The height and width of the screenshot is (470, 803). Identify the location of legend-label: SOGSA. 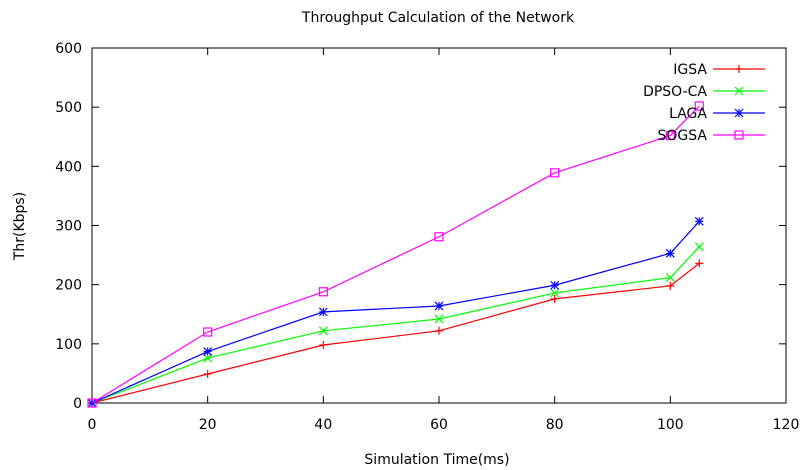
(683, 136).